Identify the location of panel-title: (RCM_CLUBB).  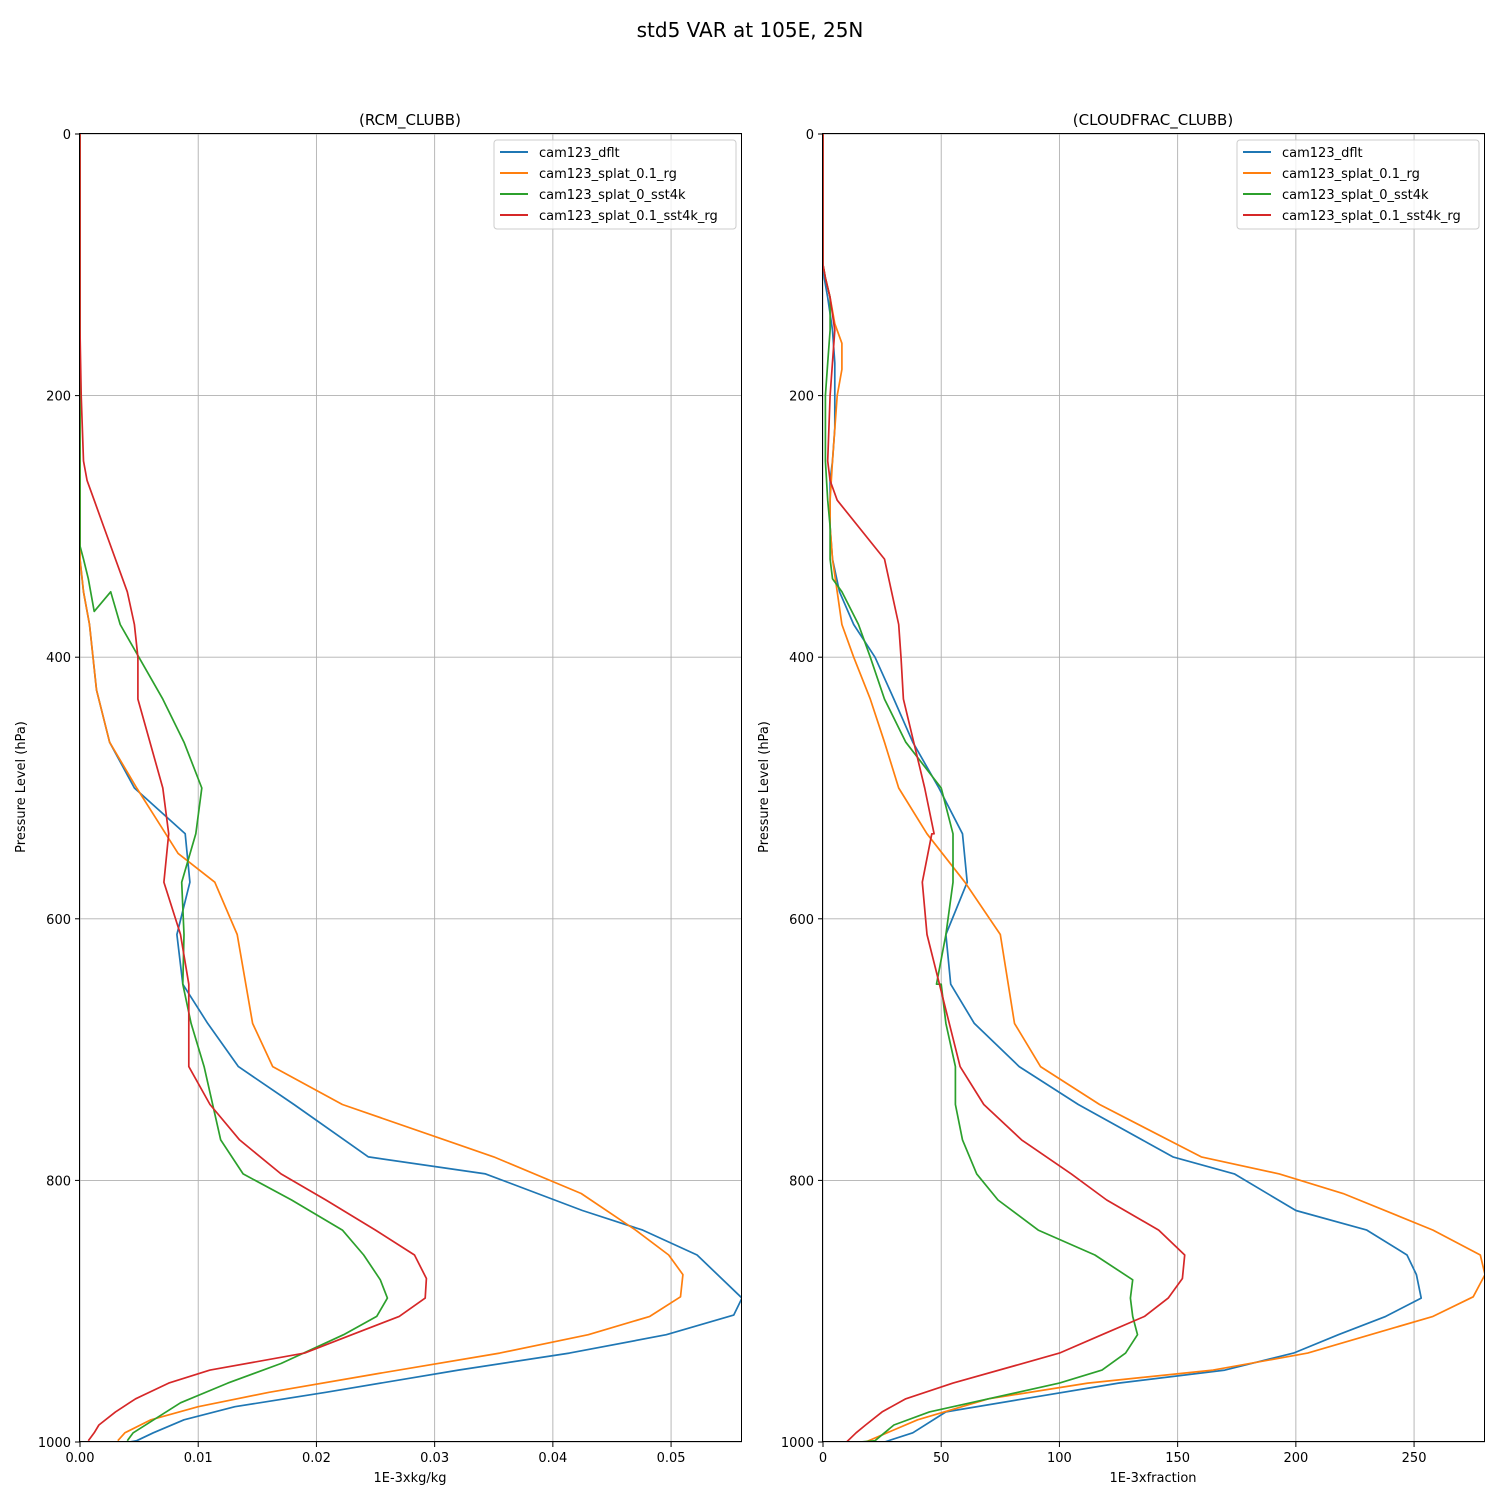
(410, 120).